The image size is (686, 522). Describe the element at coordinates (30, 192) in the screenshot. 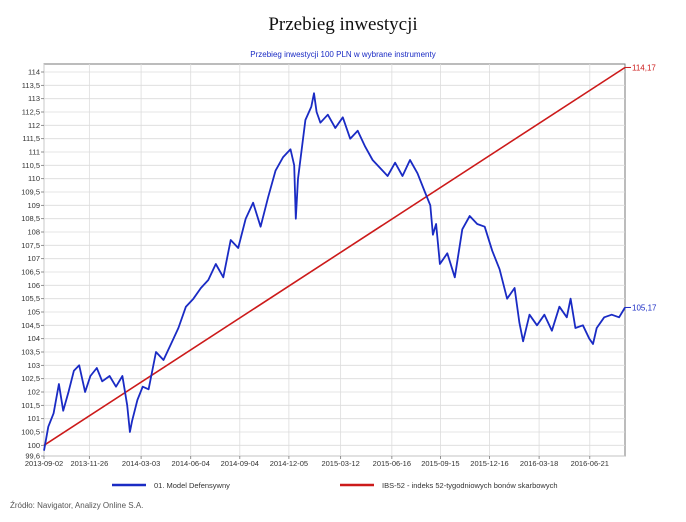

I see `y-tick-label: 109,5` at that location.